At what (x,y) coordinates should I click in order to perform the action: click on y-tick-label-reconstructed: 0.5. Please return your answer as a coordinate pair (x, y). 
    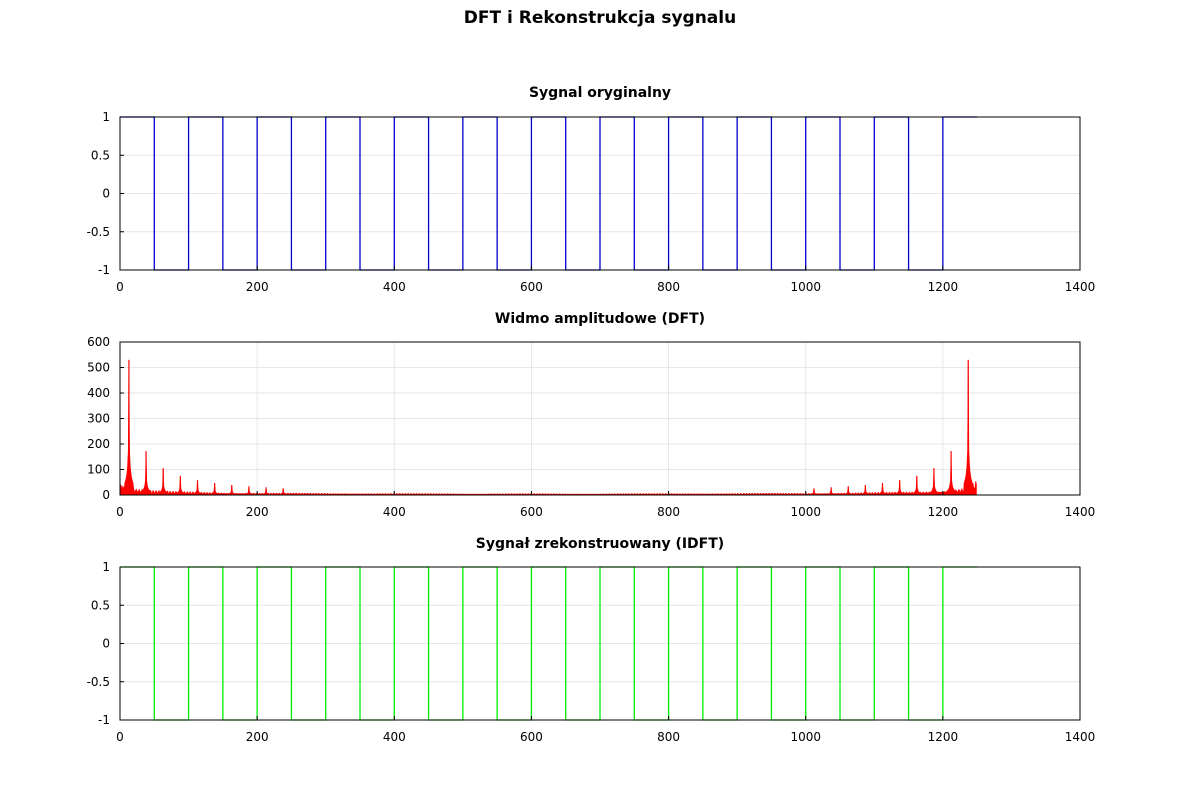
    Looking at the image, I should click on (100, 605).